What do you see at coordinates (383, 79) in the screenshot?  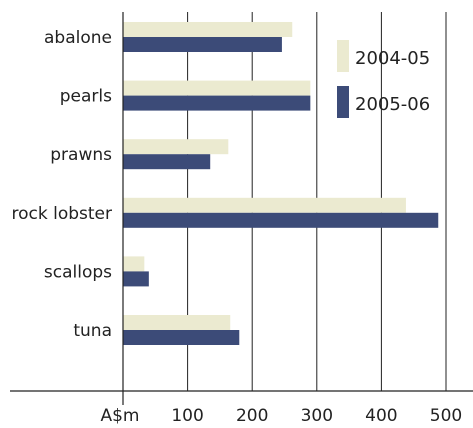 I see `legend: 2004-05 2005-06` at bounding box center [383, 79].